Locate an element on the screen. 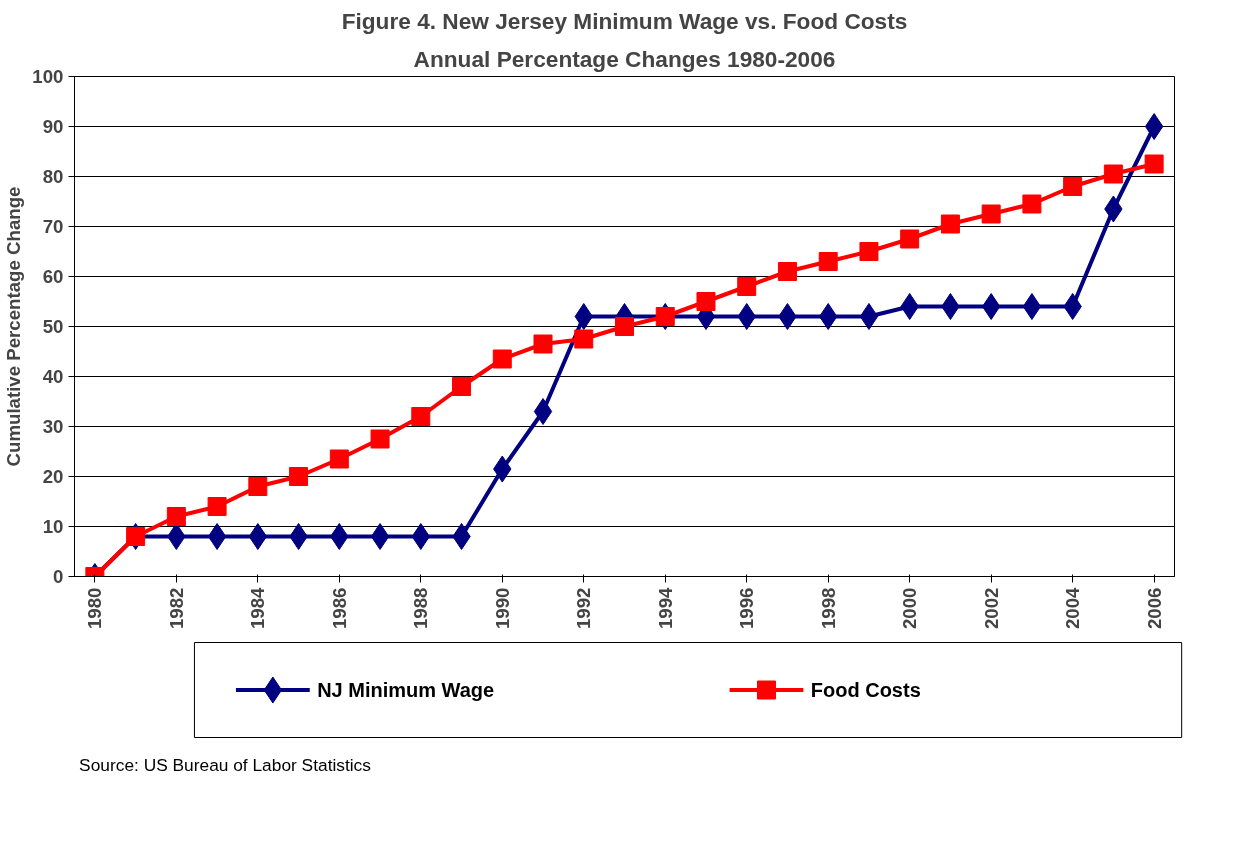  y-tick-label: 80 is located at coordinates (53, 176).